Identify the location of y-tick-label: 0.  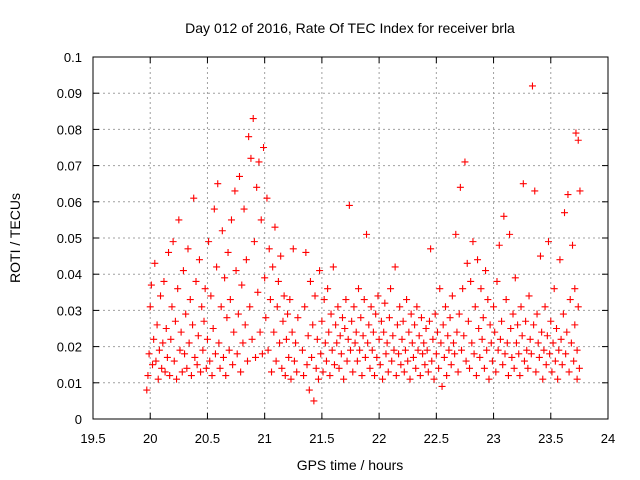
(78, 419).